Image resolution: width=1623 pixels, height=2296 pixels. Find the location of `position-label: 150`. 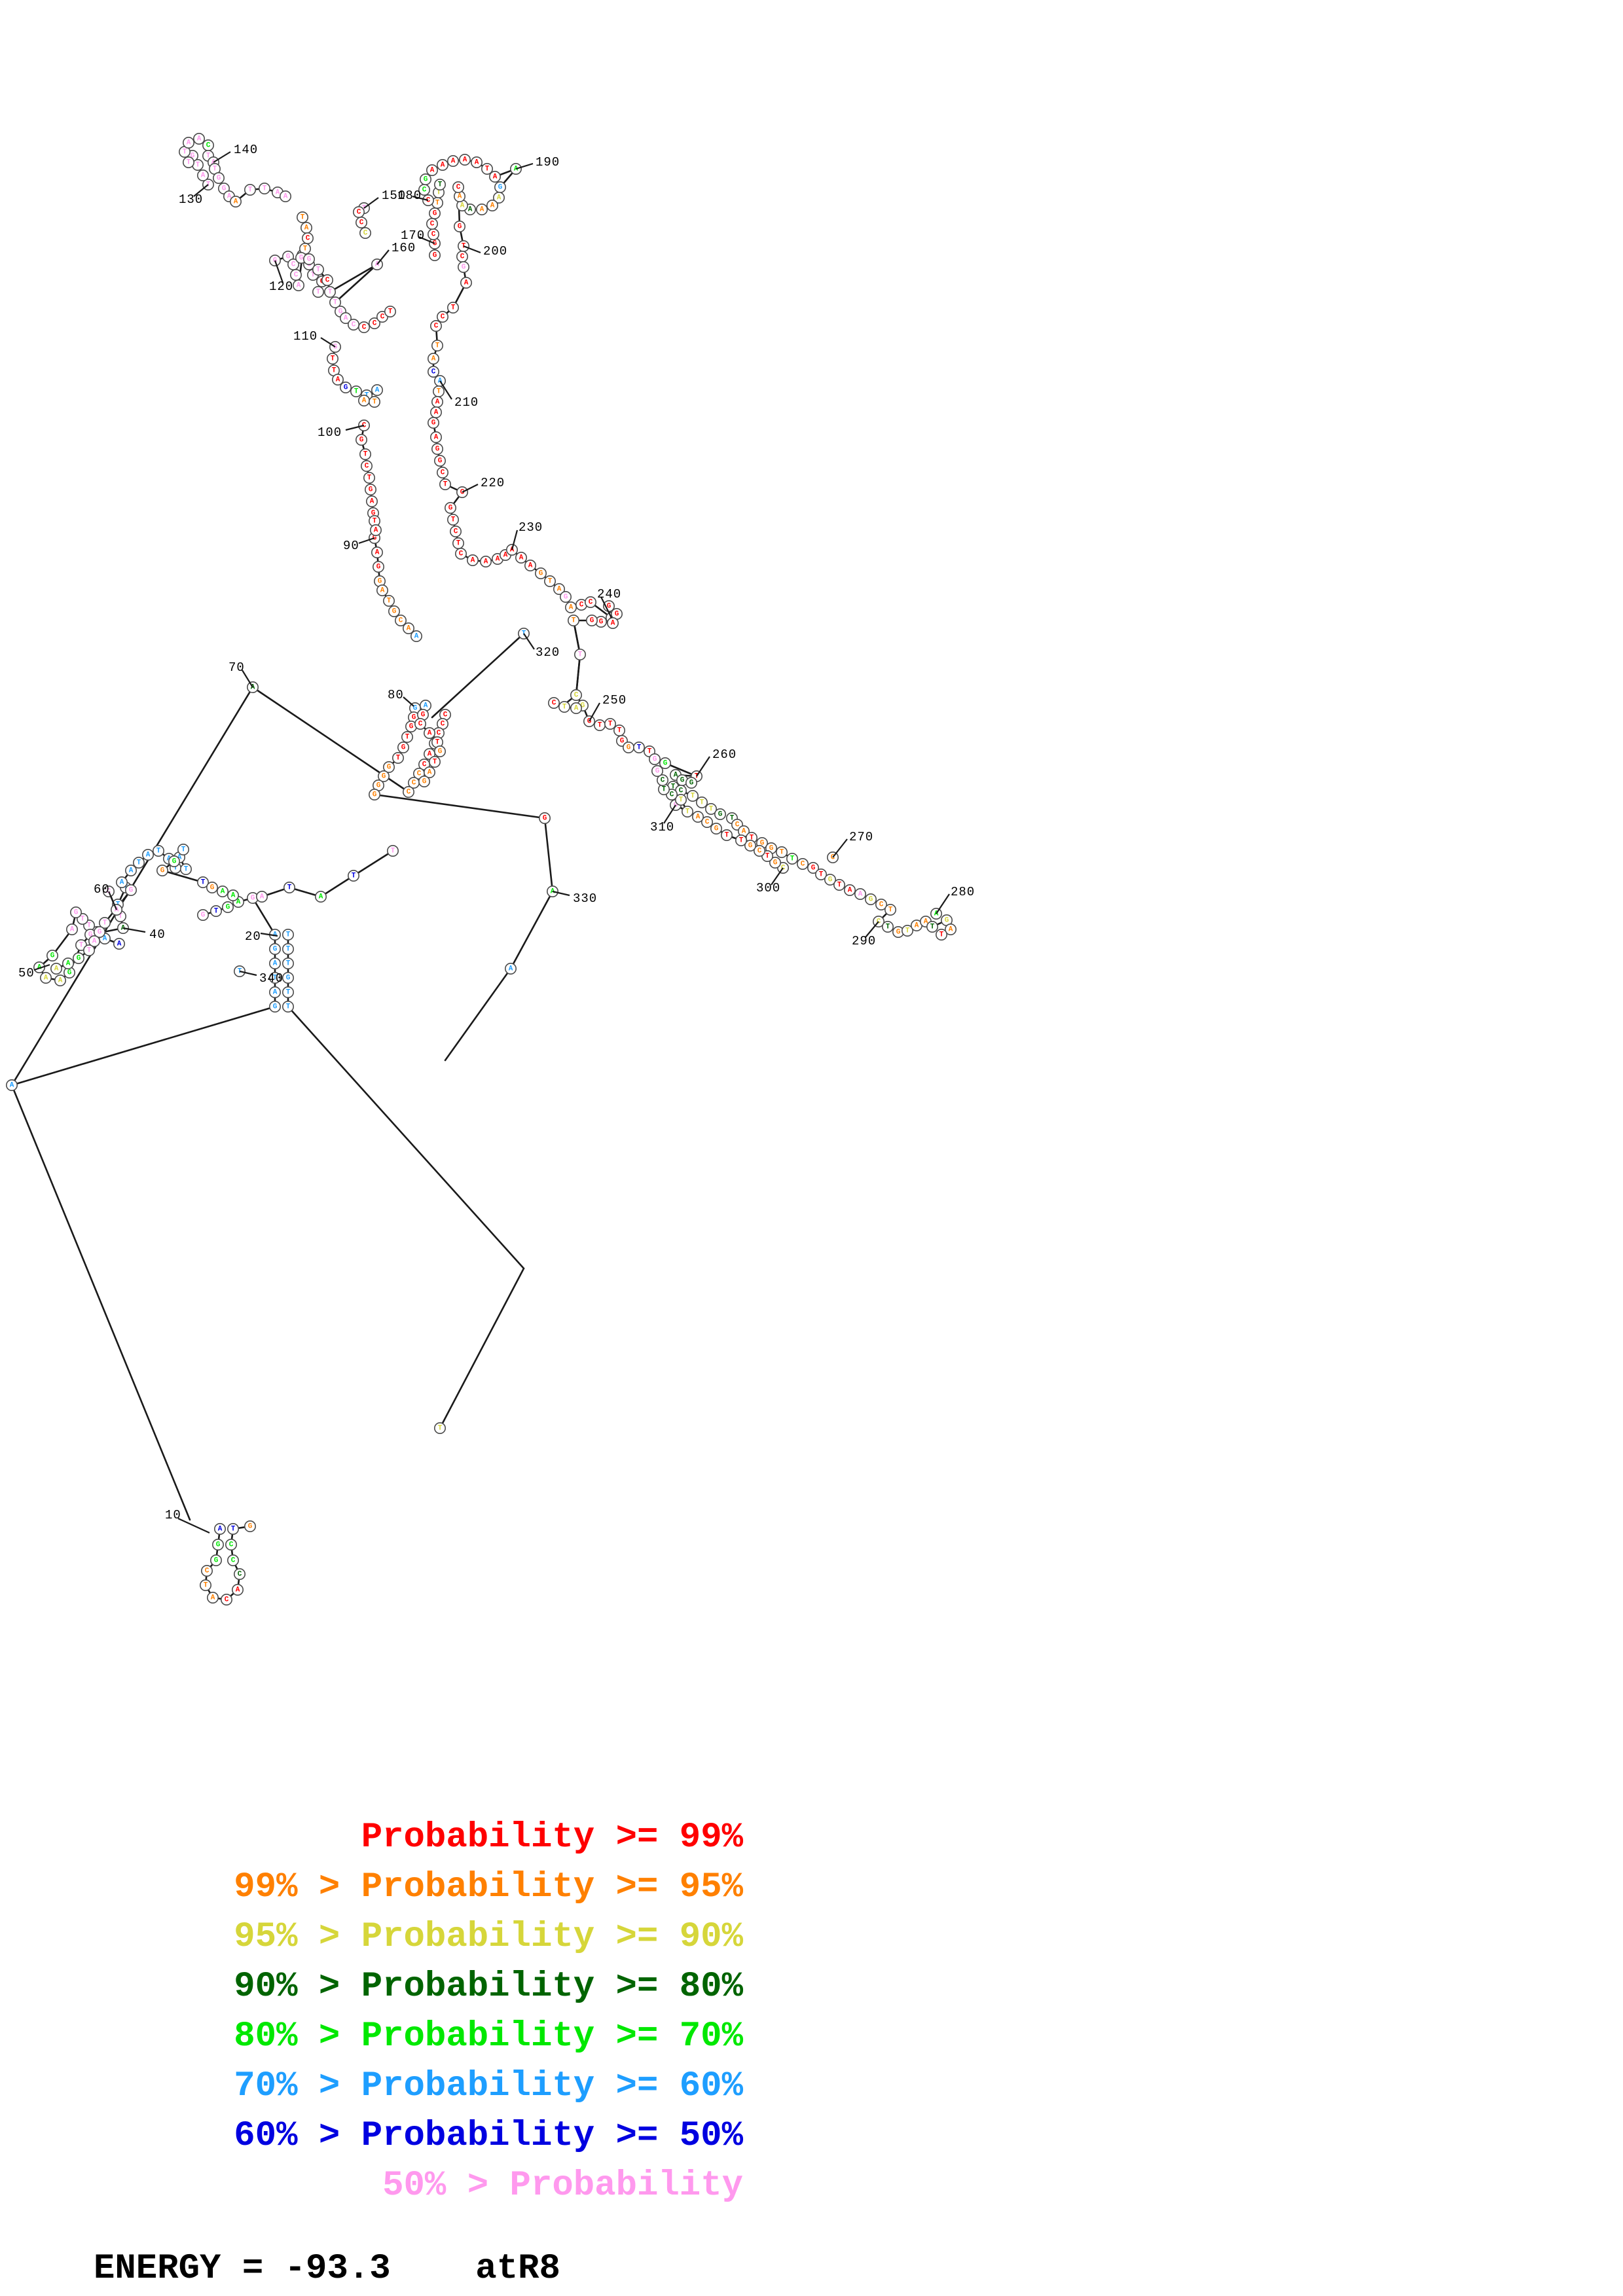

position-label: 150 is located at coordinates (394, 195).